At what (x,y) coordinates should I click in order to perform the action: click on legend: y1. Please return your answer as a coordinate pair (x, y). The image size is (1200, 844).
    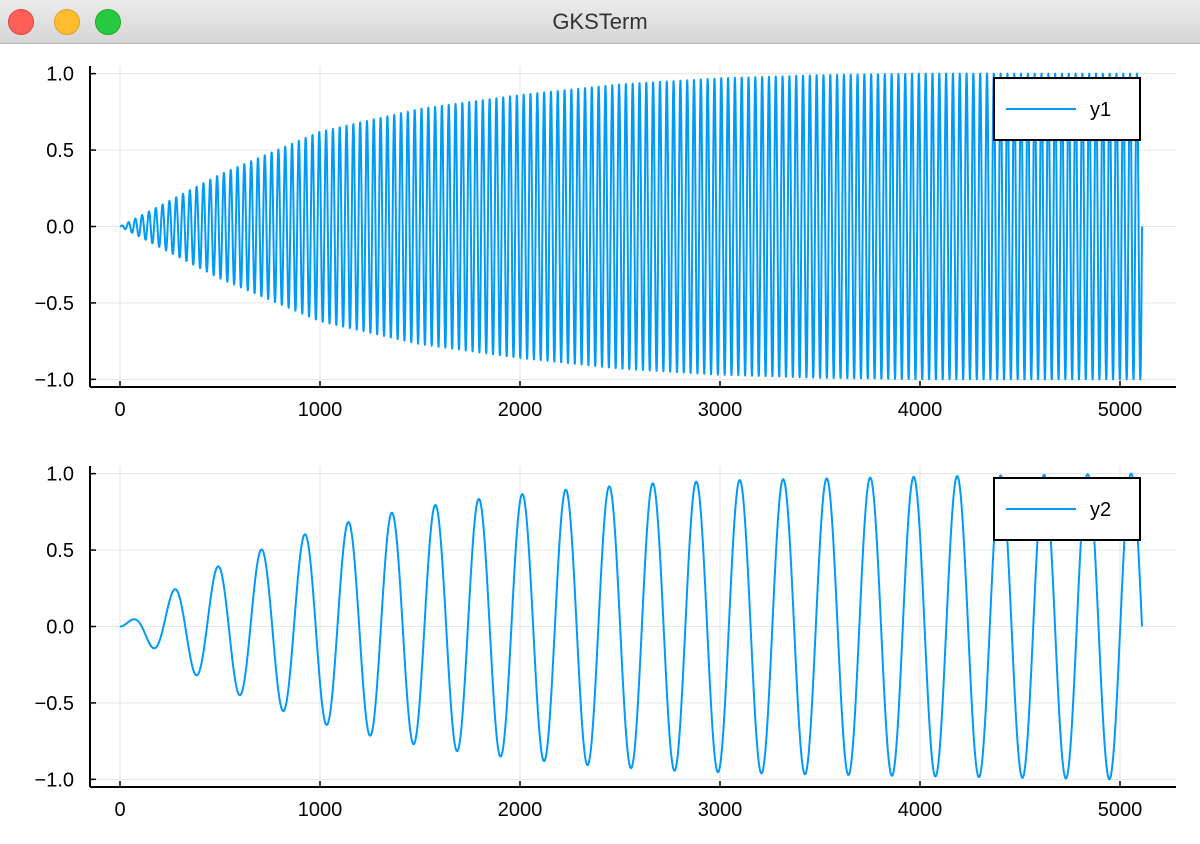
    Looking at the image, I should click on (1067, 109).